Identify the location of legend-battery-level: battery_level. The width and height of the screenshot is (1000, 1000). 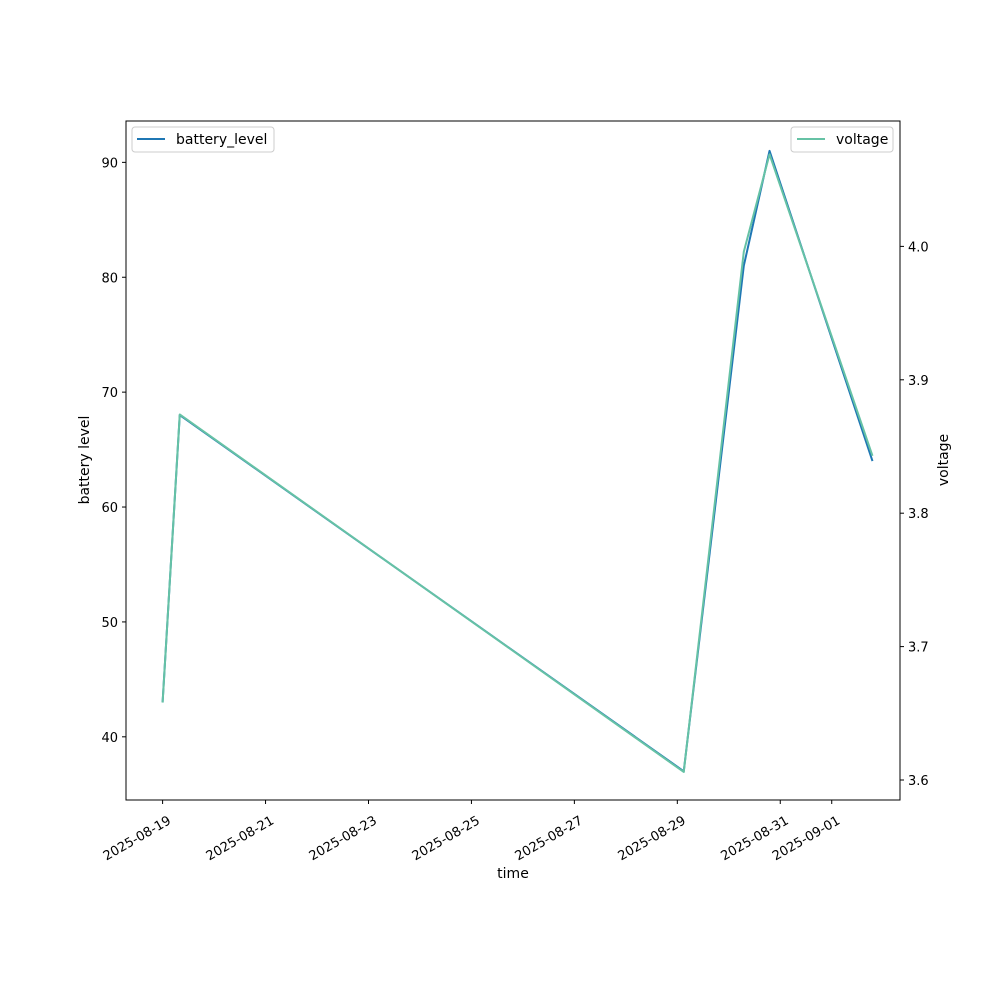
(203, 139).